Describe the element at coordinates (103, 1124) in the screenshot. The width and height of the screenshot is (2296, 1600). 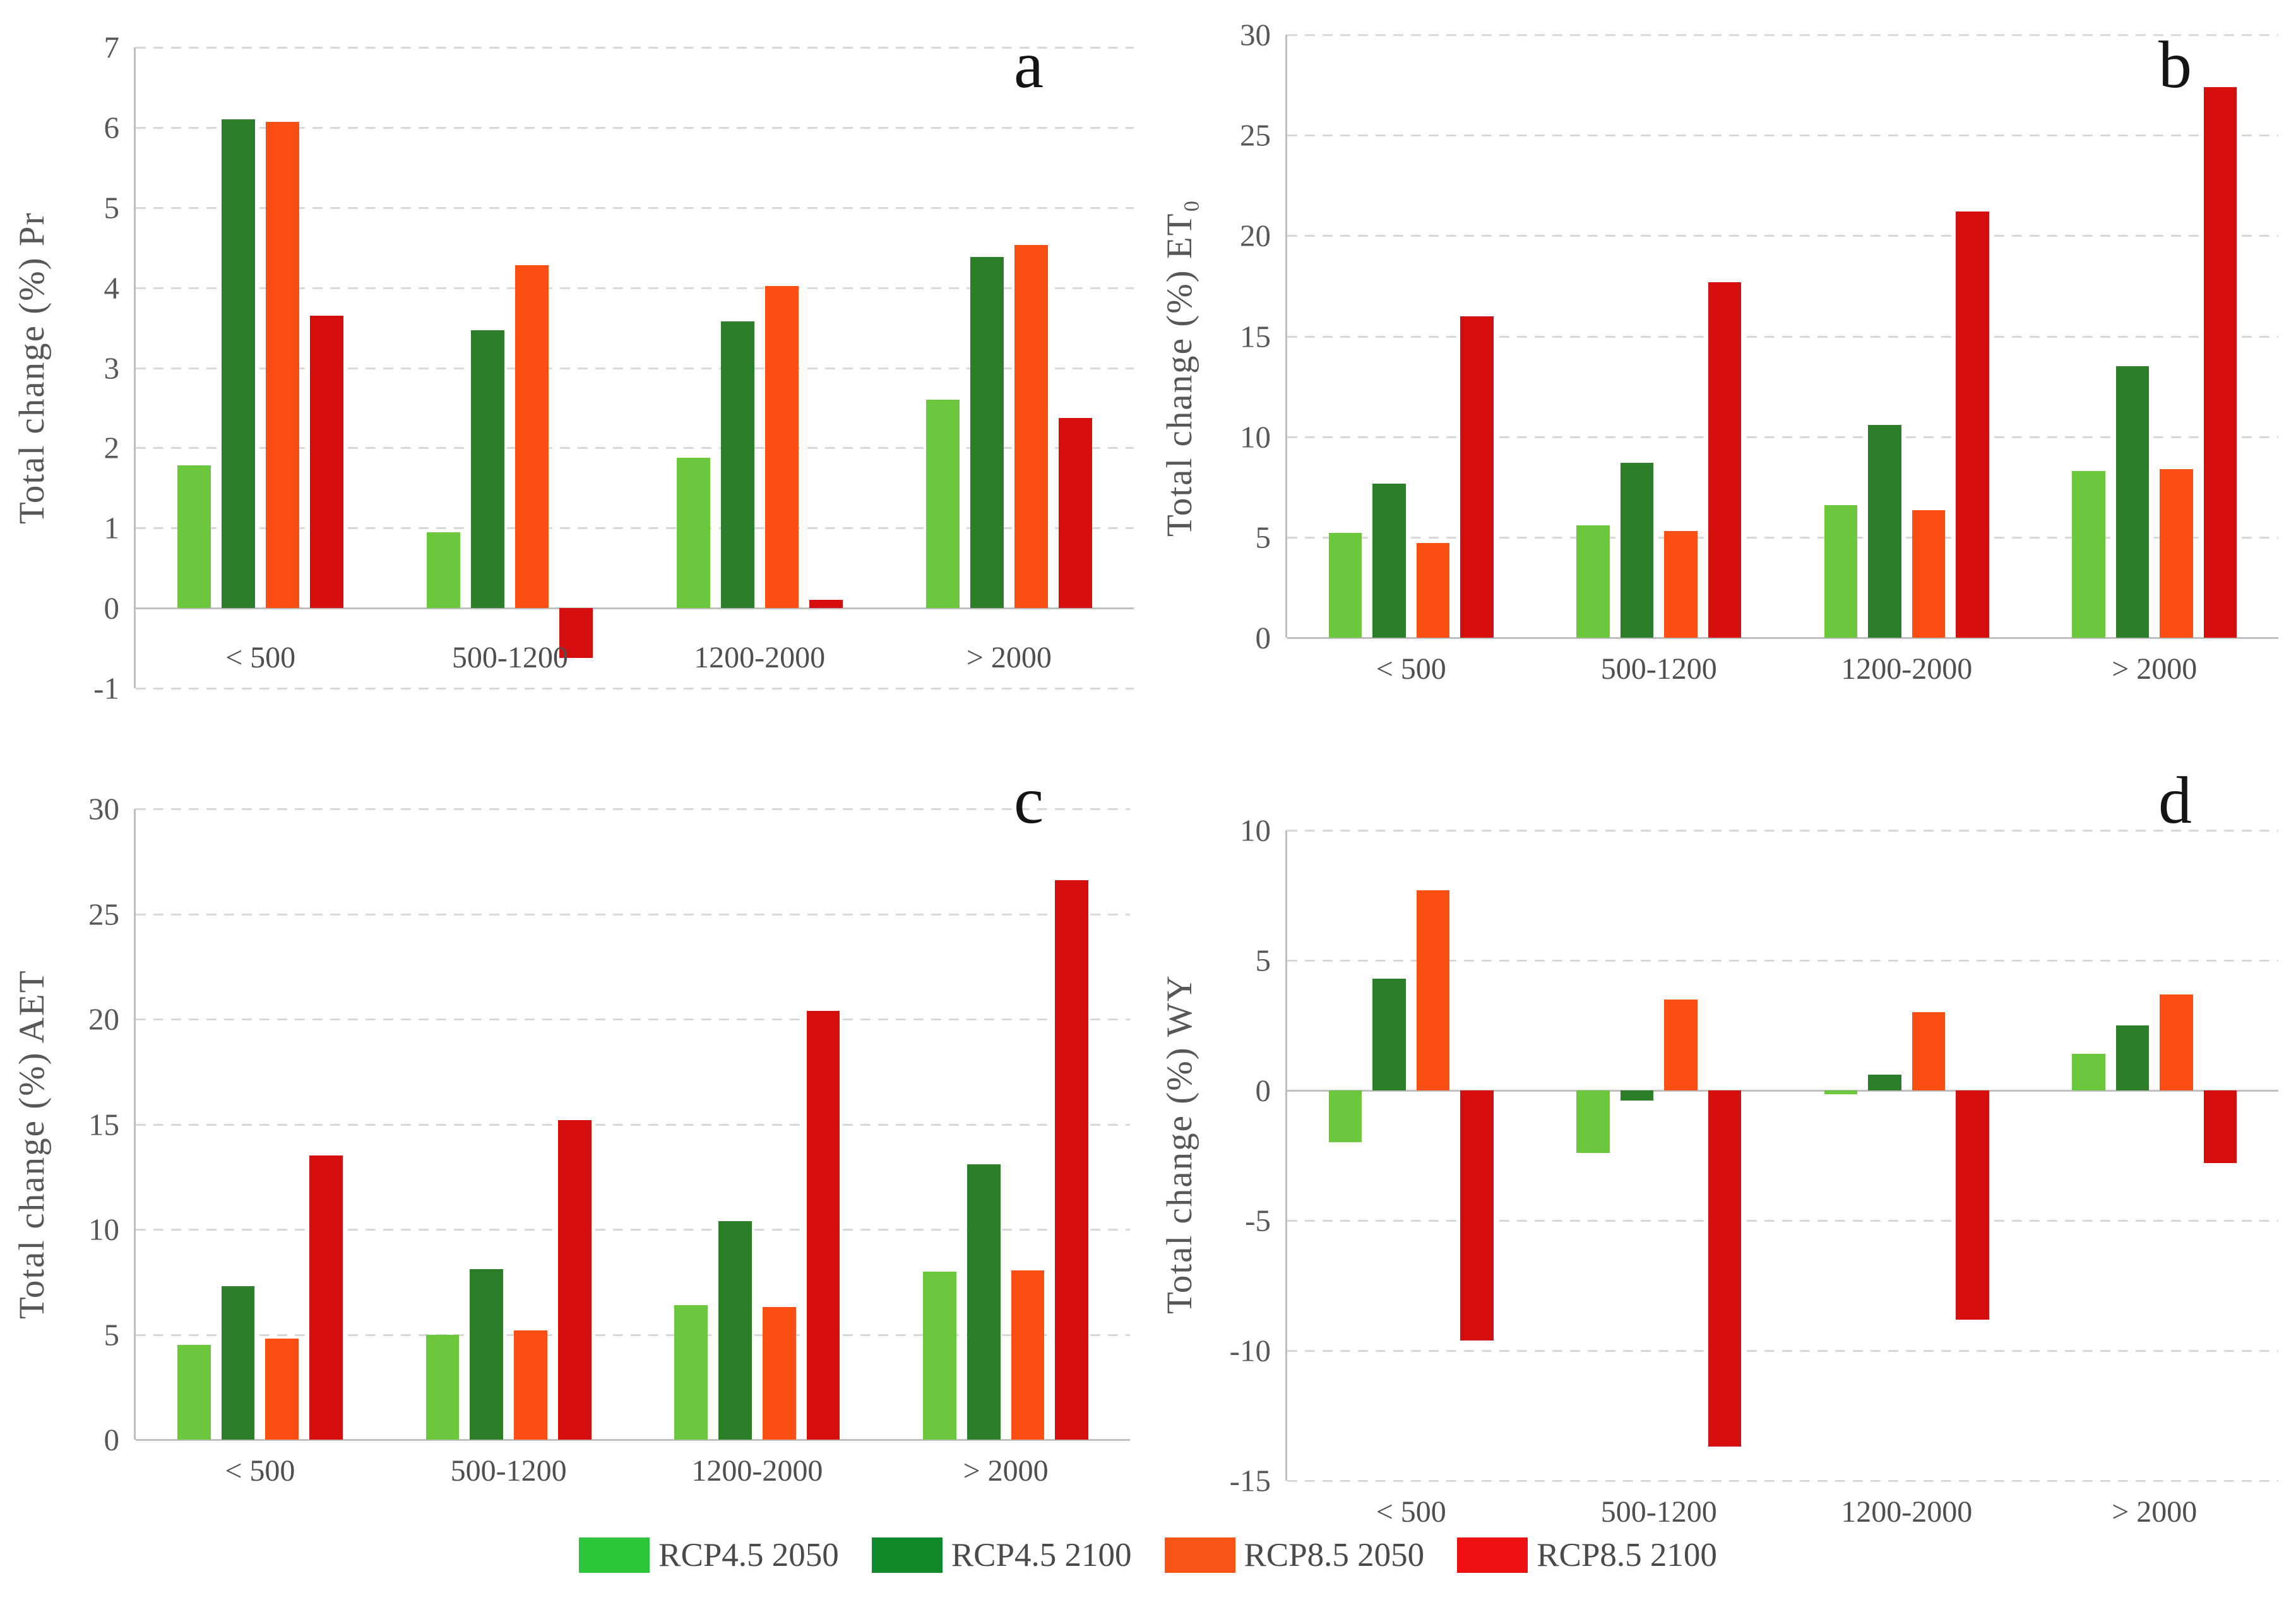
I see `y-tick-label: 15` at that location.